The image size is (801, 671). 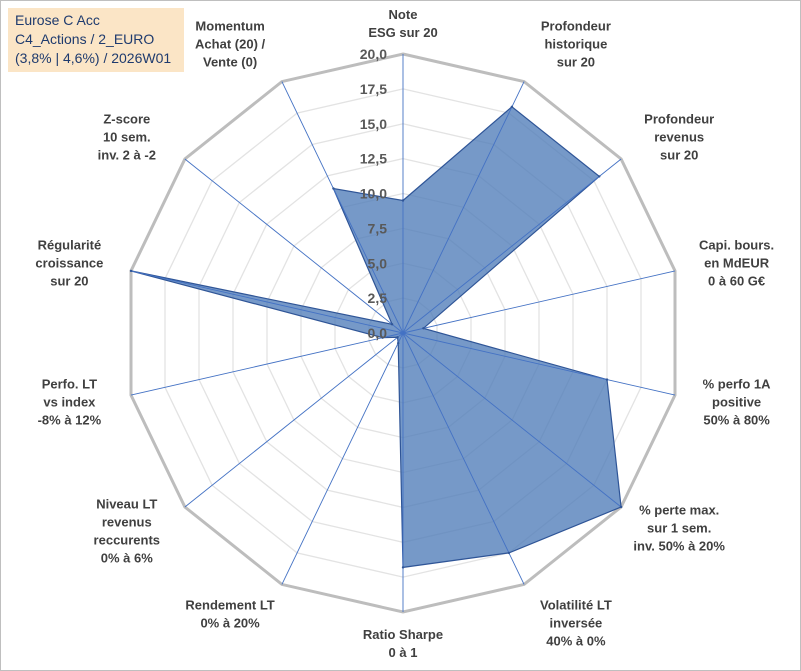 I want to click on axis-label: Régularité croissance sur 20, so click(x=69, y=262).